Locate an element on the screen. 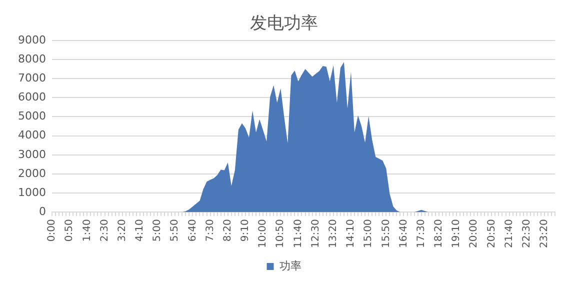 The height and width of the screenshot is (290, 578). y-tick-label: 5000 is located at coordinates (32, 116).